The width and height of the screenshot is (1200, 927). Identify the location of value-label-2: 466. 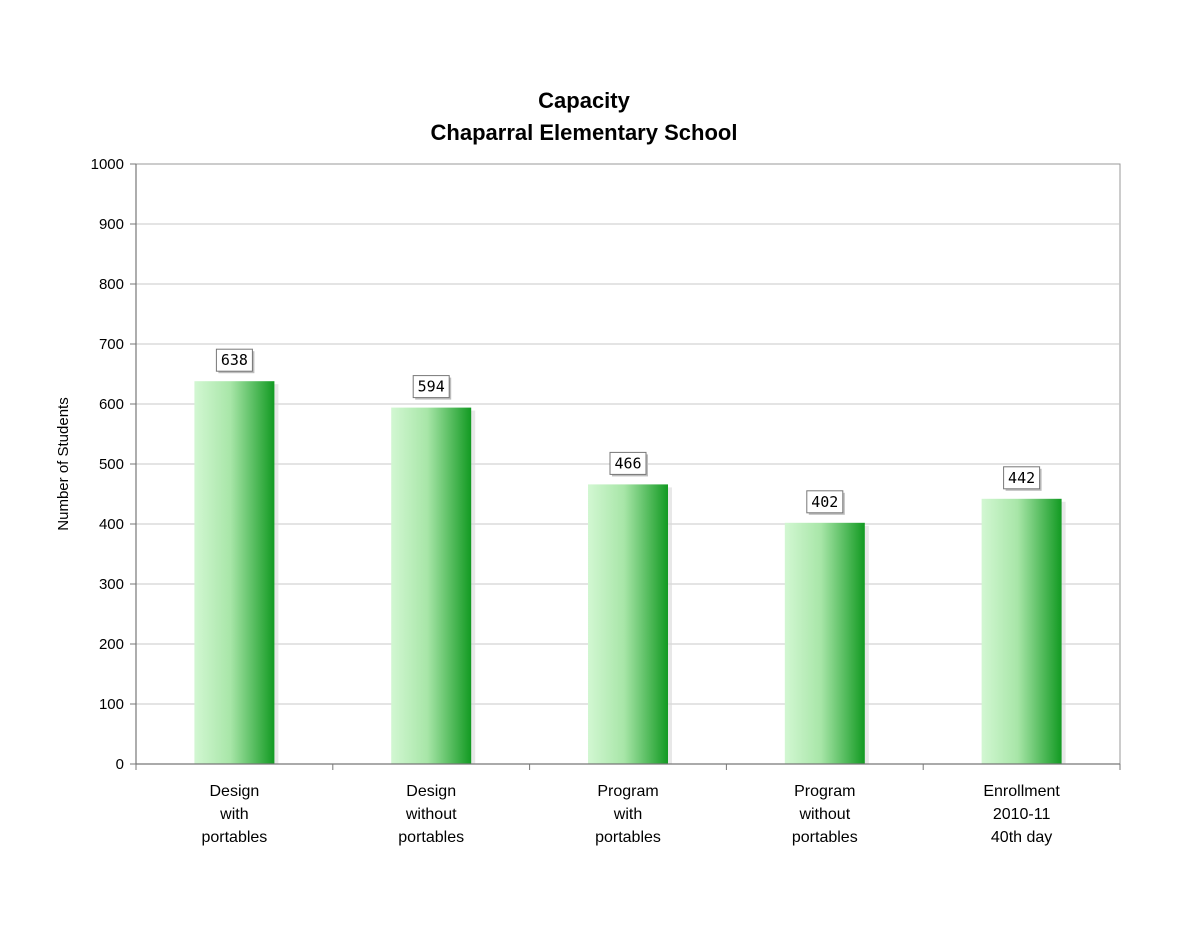
(627, 463).